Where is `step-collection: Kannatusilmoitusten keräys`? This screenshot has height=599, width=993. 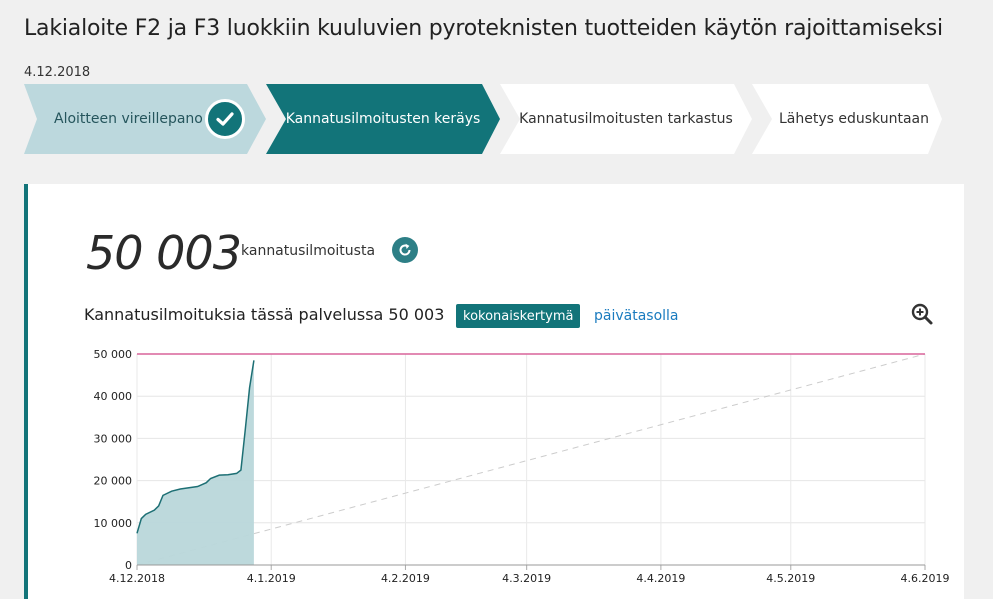 step-collection: Kannatusilmoitusten keräys is located at coordinates (383, 119).